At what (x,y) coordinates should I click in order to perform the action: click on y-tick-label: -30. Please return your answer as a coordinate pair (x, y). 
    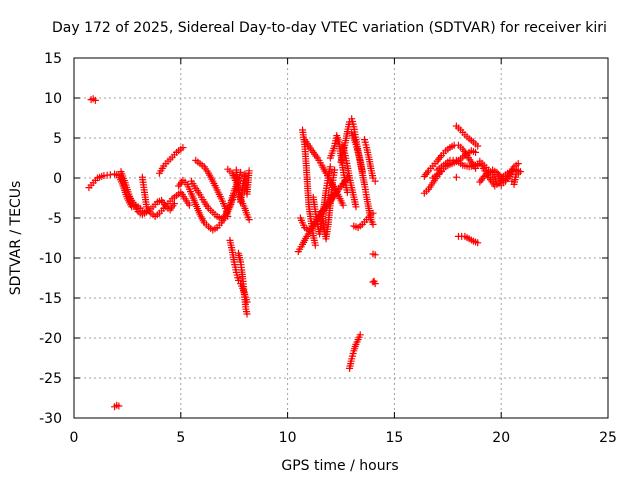
    Looking at the image, I should click on (50, 419).